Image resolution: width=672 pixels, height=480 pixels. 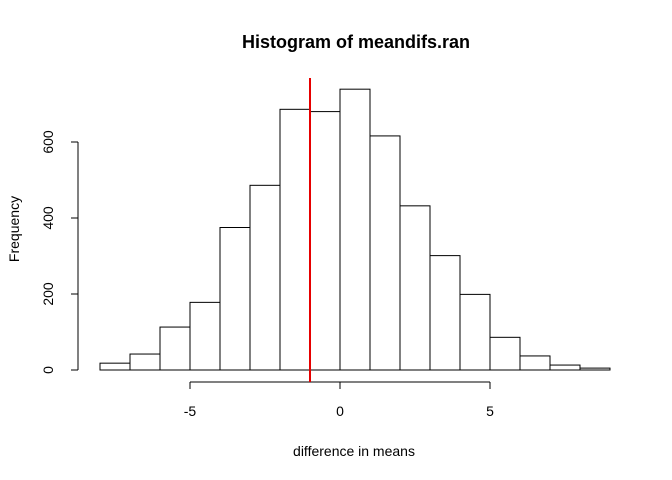 I want to click on x-tick-label: 0, so click(x=340, y=411).